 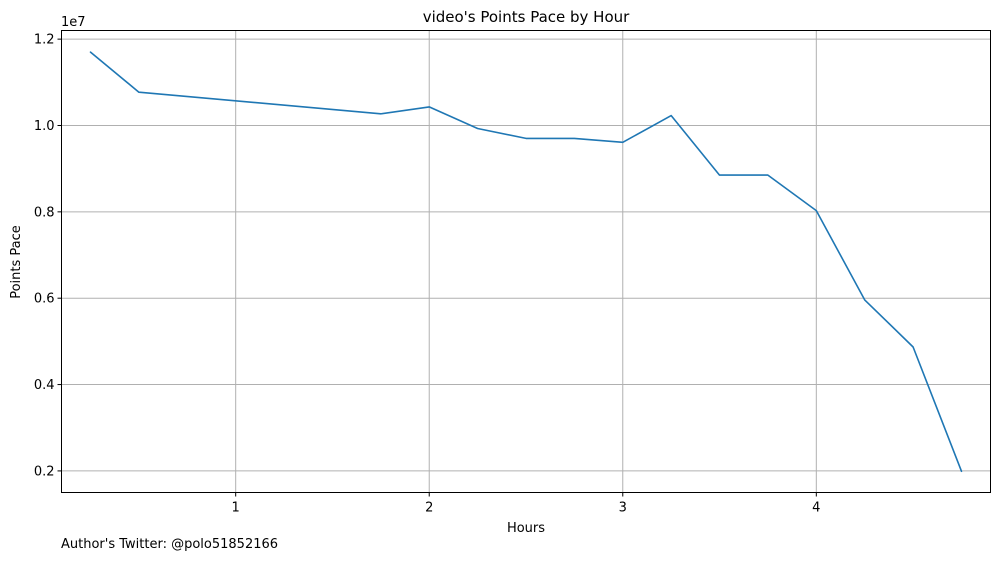 What do you see at coordinates (44, 126) in the screenshot?
I see `y-tick-label: 1.0` at bounding box center [44, 126].